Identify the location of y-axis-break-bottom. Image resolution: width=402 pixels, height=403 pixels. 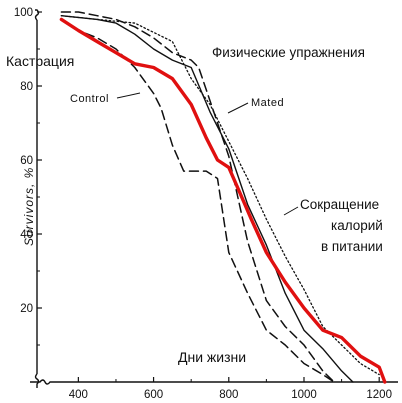
(37, 380).